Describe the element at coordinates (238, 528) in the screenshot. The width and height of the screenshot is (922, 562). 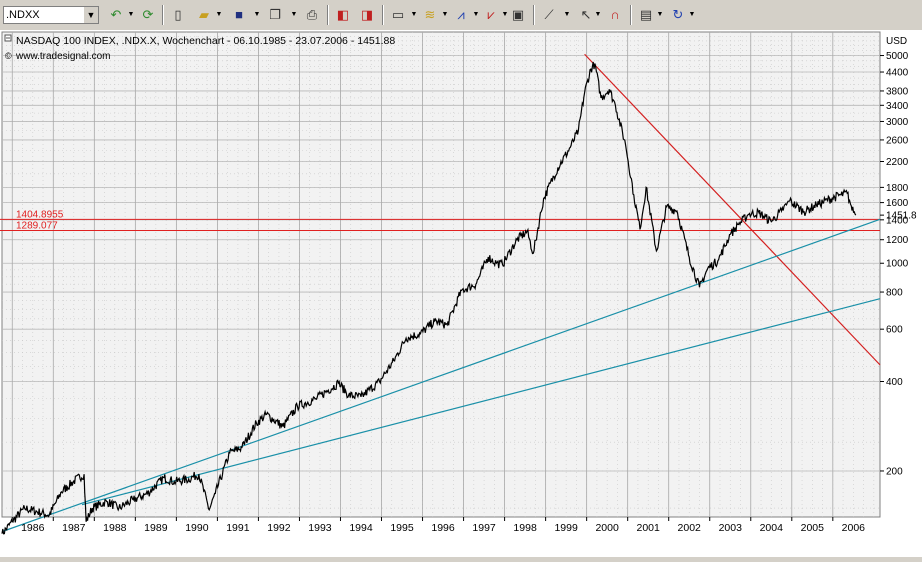
I see `x-tick-label: 1991` at that location.